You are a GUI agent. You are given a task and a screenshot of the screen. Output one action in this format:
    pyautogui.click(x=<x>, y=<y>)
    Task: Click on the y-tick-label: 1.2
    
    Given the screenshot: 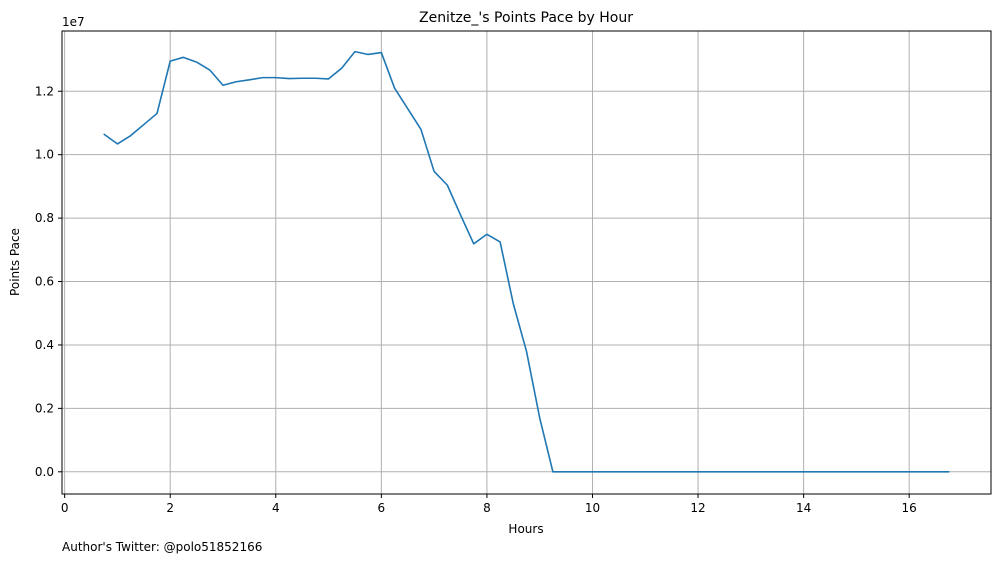 What is the action you would take?
    pyautogui.click(x=44, y=91)
    